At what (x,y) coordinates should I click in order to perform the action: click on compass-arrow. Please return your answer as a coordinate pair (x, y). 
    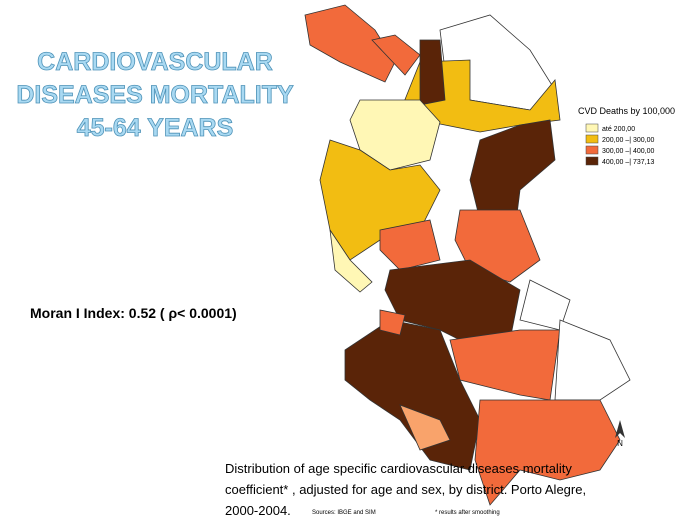
    Looking at the image, I should click on (620, 429).